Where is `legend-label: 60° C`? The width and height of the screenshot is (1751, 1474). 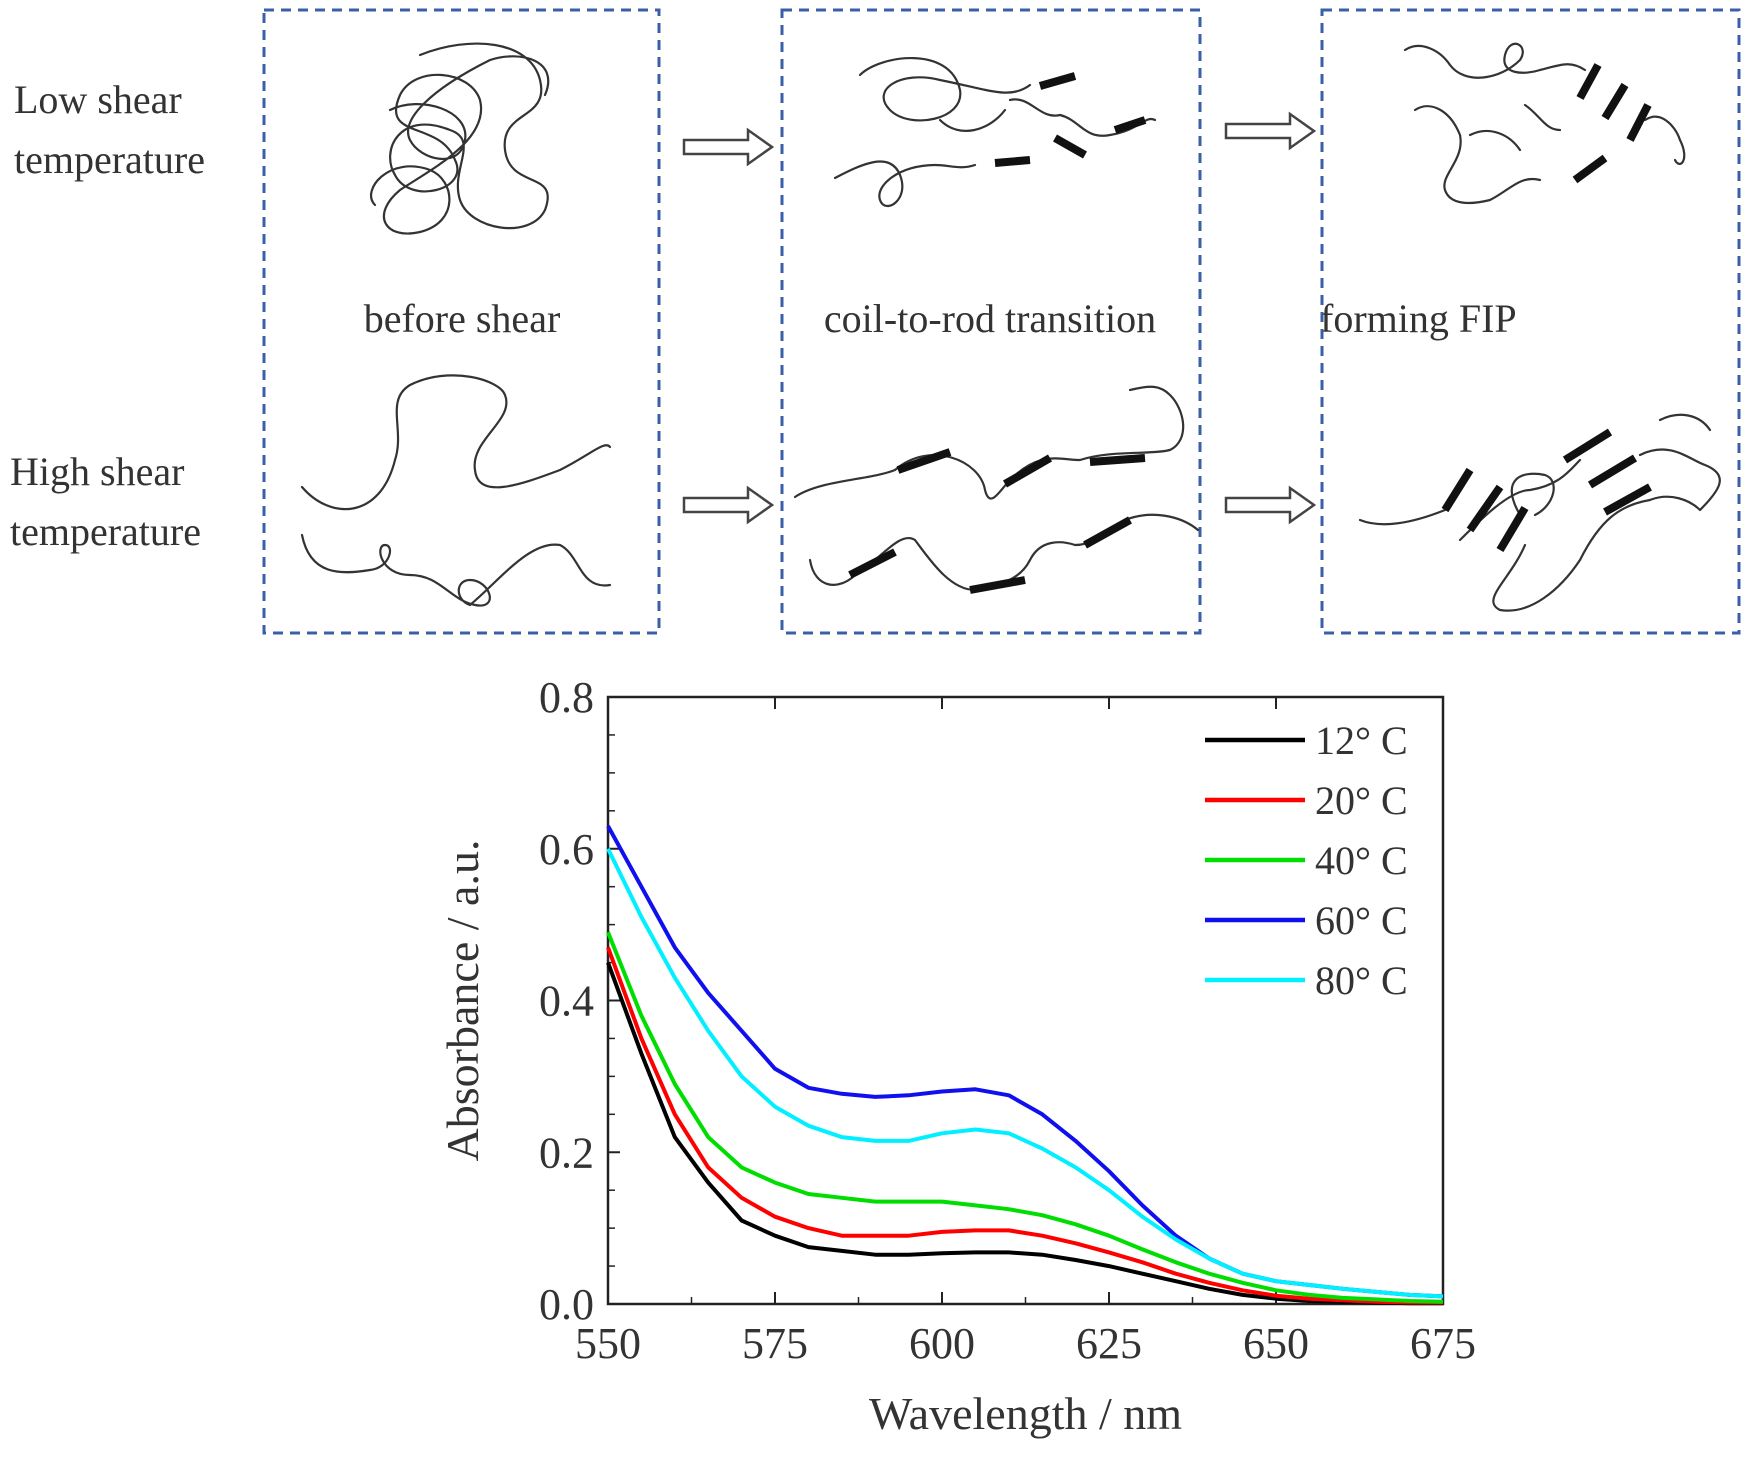
legend-label: 60° C is located at coordinates (1361, 920).